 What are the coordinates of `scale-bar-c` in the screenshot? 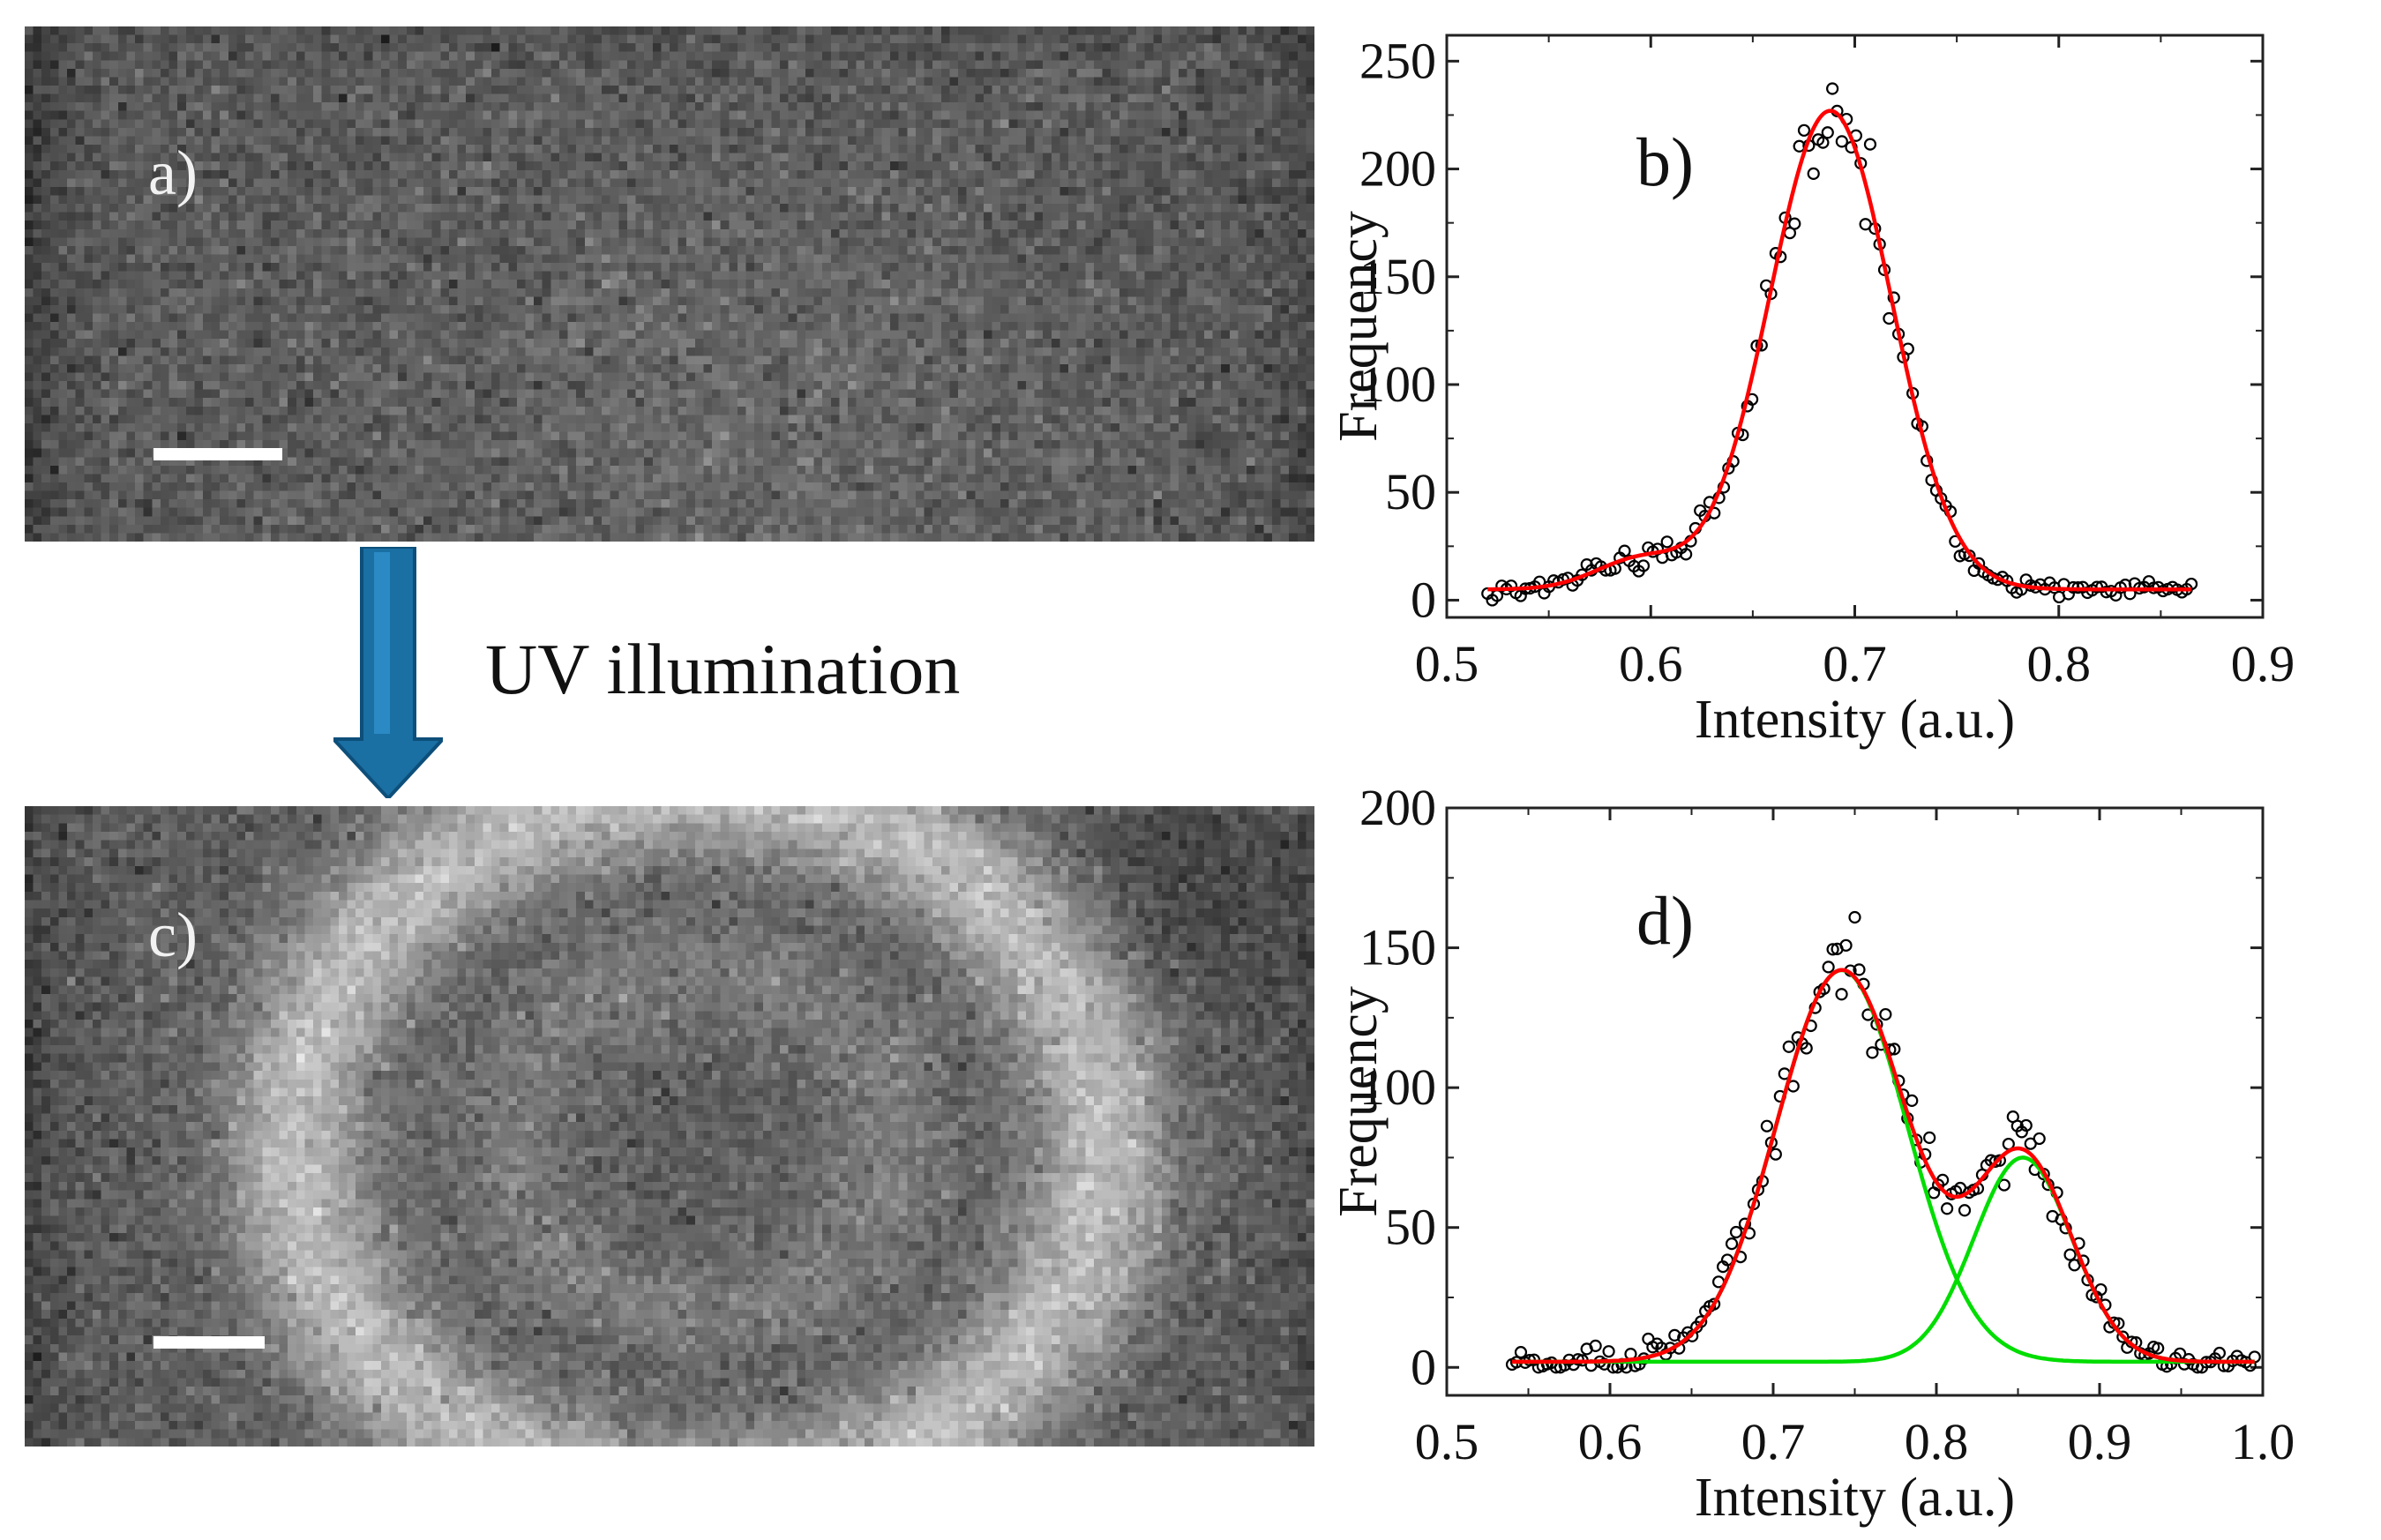 It's located at (209, 1342).